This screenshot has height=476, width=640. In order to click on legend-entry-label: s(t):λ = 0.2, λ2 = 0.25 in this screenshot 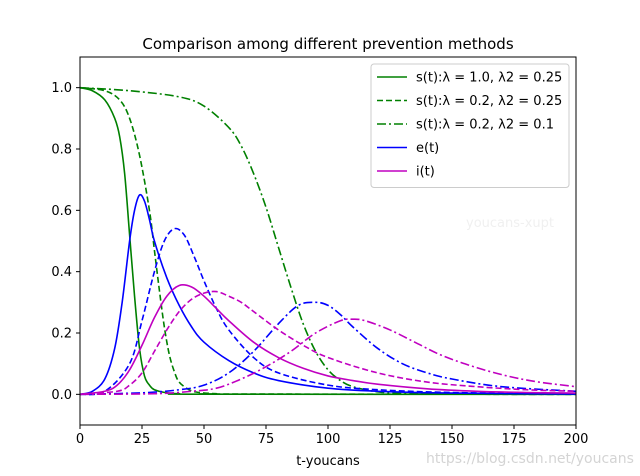, I will do `click(489, 101)`.